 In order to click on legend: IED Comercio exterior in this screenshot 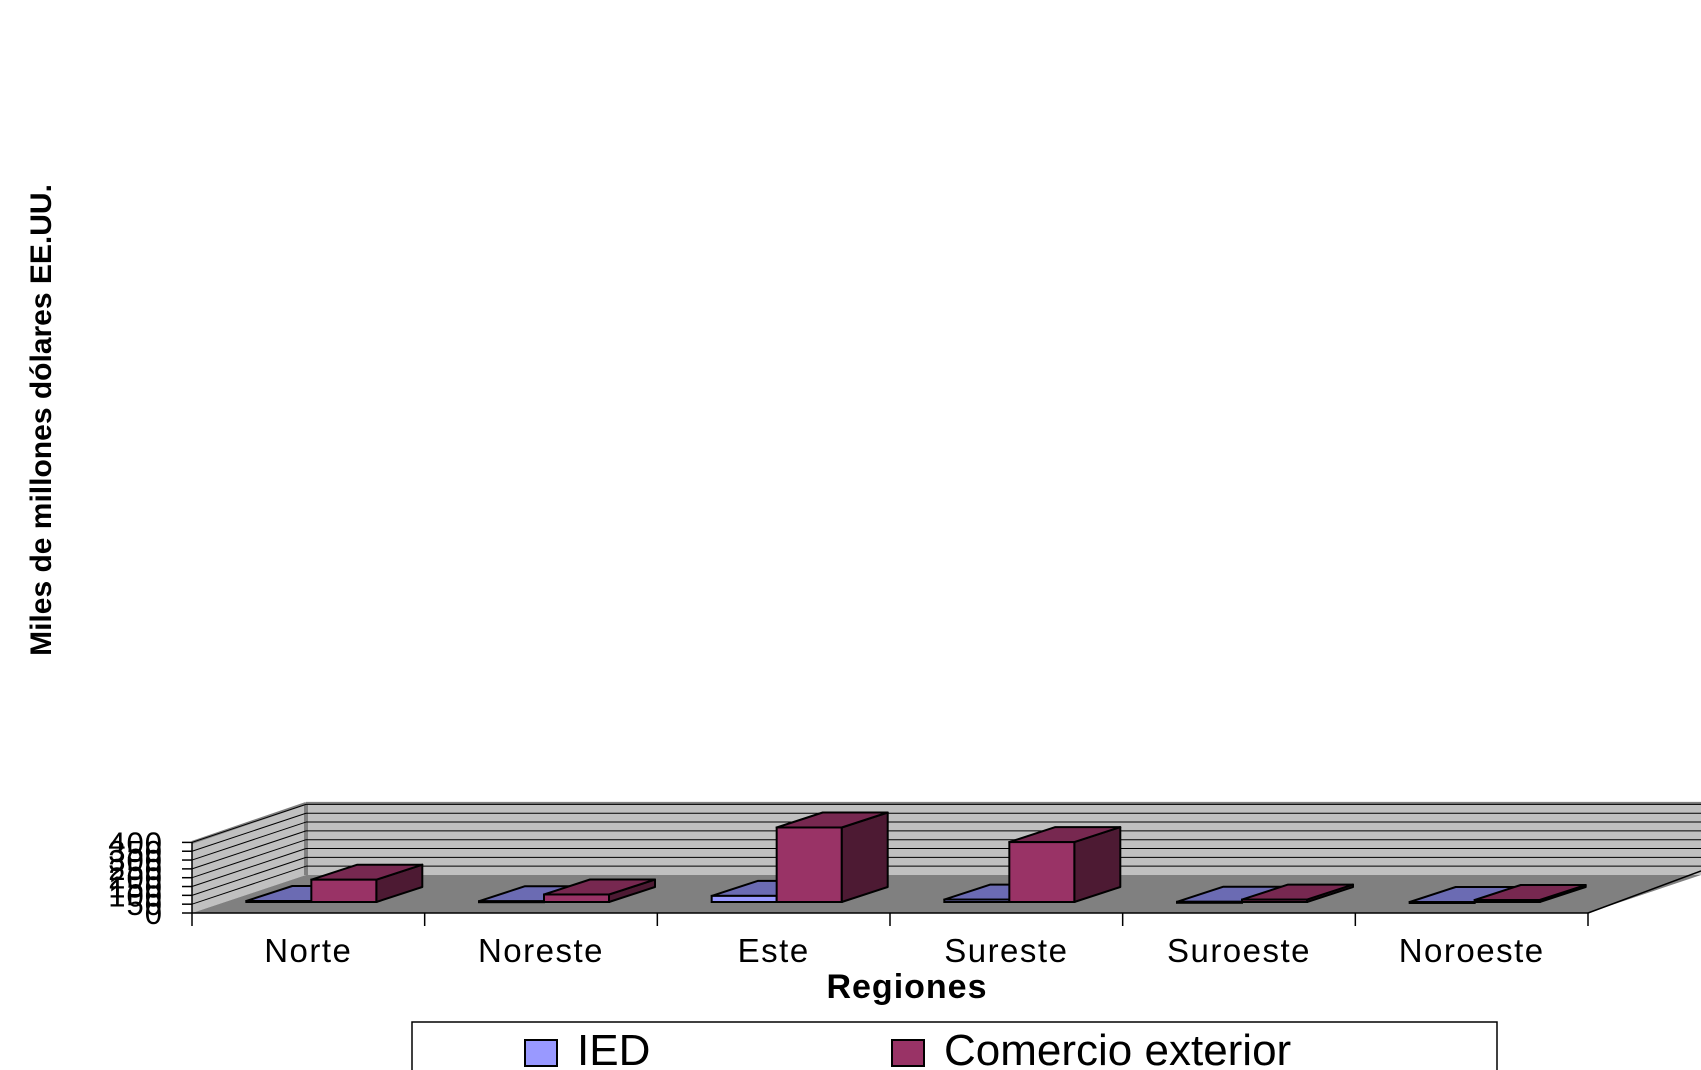, I will do `click(954, 1045)`.